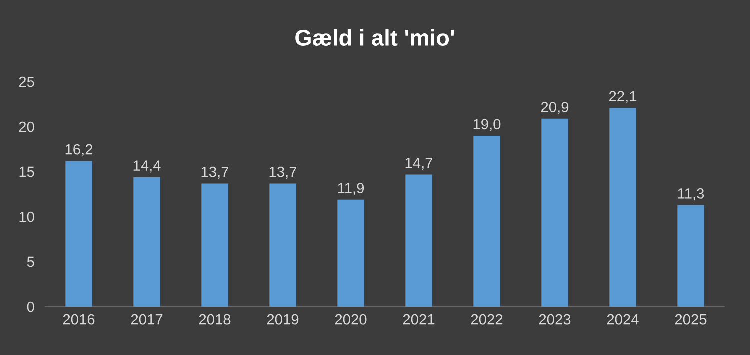  What do you see at coordinates (623, 97) in the screenshot?
I see `data-label: 22,1` at bounding box center [623, 97].